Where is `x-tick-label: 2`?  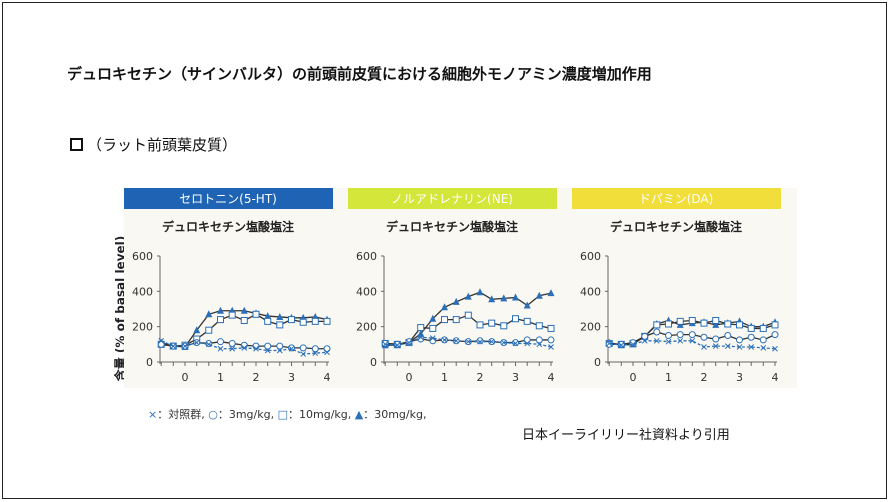
x-tick-label: 2 is located at coordinates (480, 377).